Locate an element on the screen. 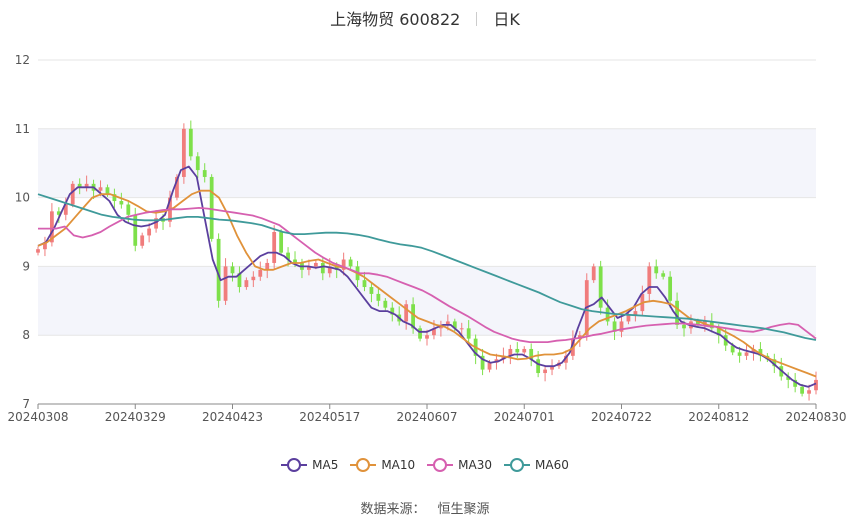 The width and height of the screenshot is (850, 517). y-tick-label: 9 is located at coordinates (26, 266).